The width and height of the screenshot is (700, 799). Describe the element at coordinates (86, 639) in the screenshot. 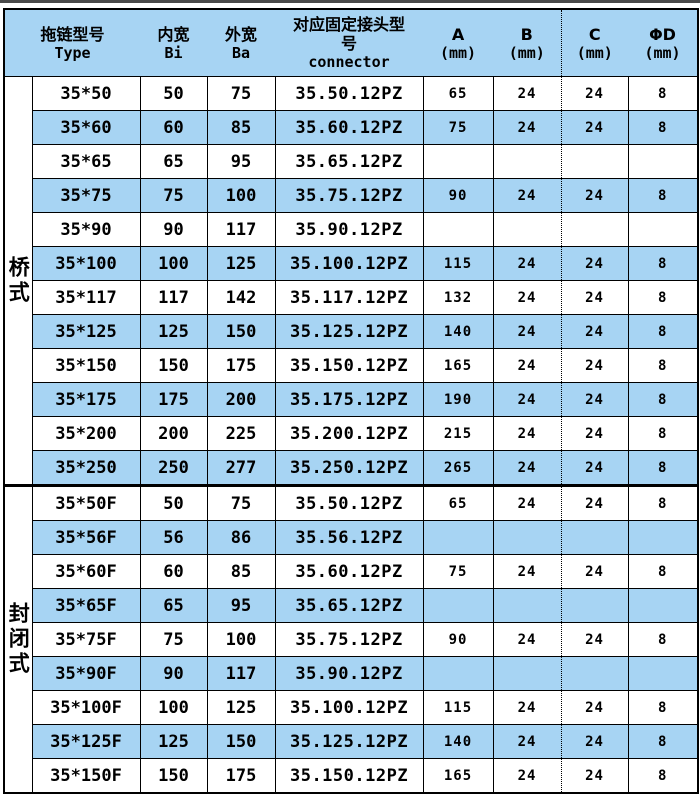

I see `cell-type: 35*75F` at that location.